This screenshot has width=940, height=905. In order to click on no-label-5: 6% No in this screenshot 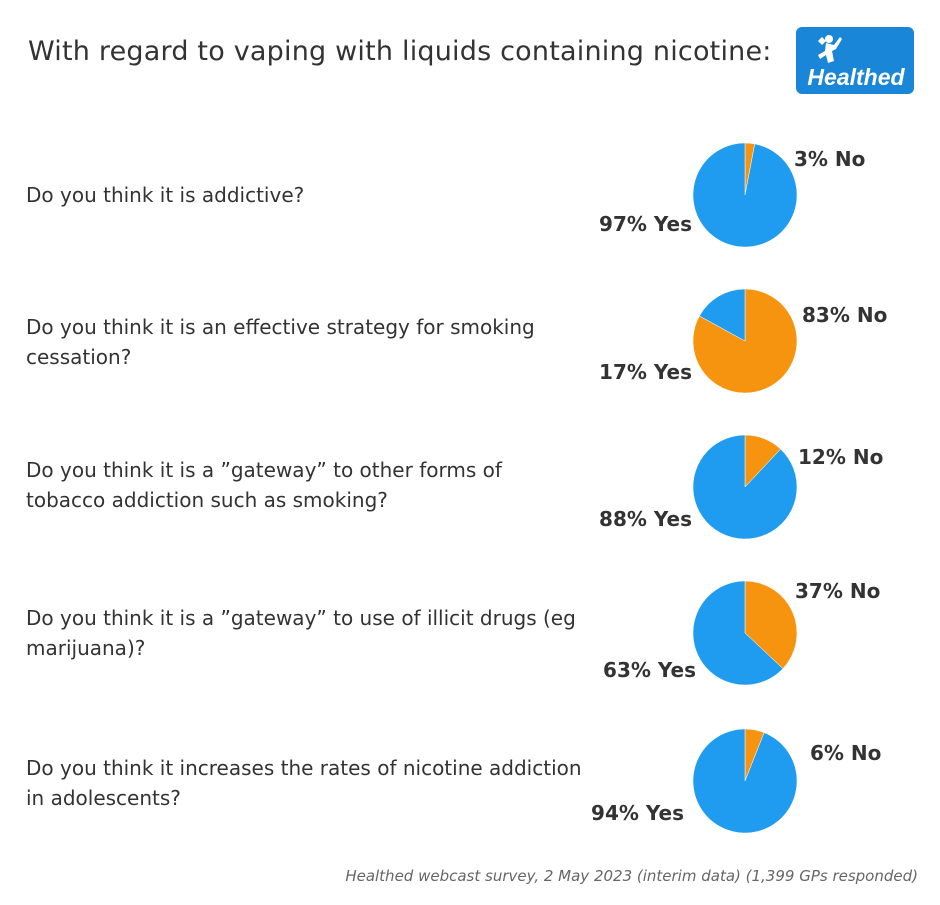, I will do `click(846, 753)`.